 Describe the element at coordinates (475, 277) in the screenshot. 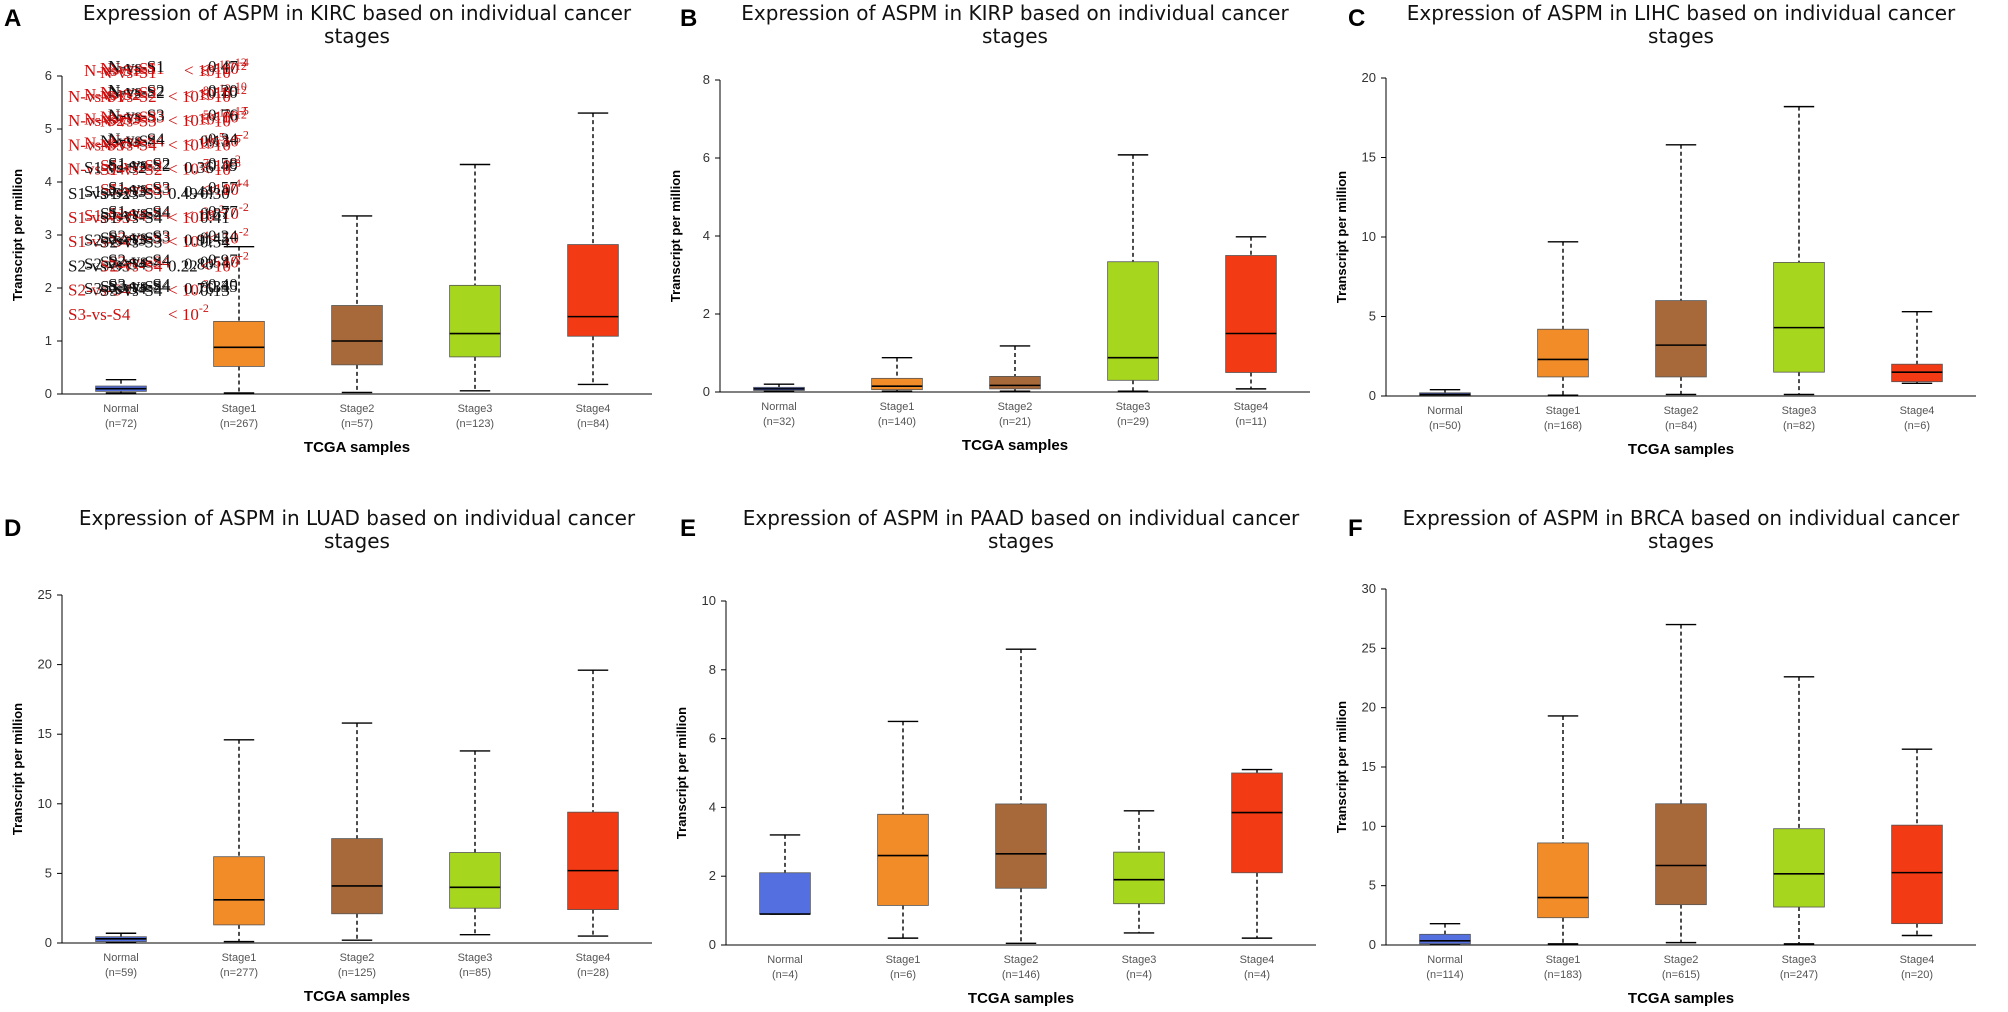

I see `box-stage3` at that location.